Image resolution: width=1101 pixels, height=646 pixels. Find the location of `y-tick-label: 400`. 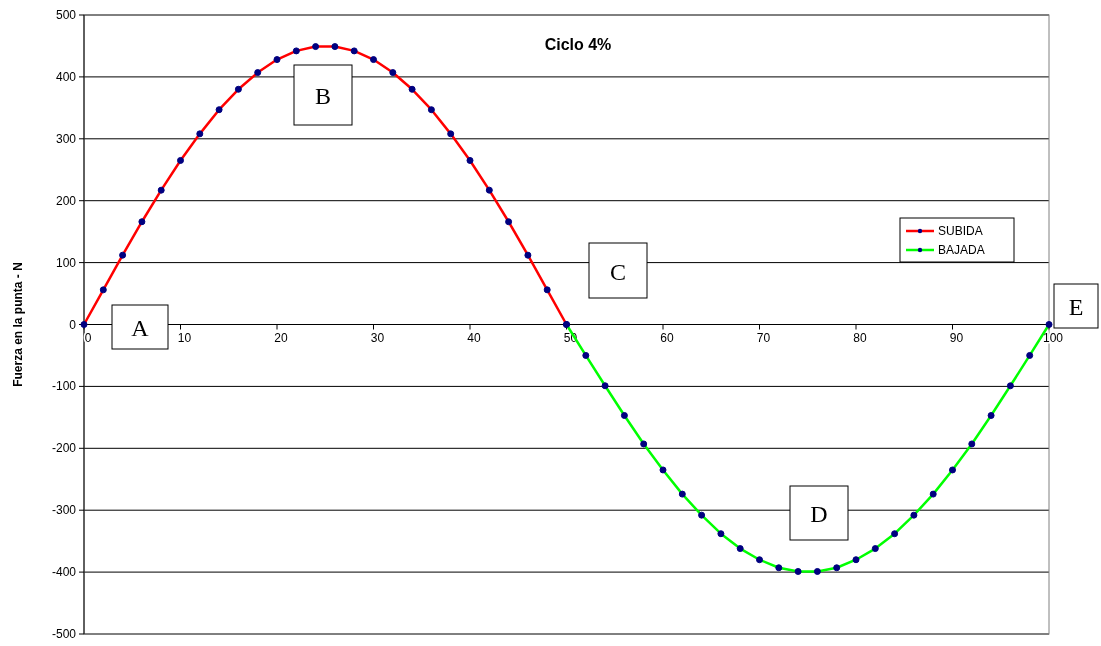

y-tick-label: 400 is located at coordinates (66, 76).